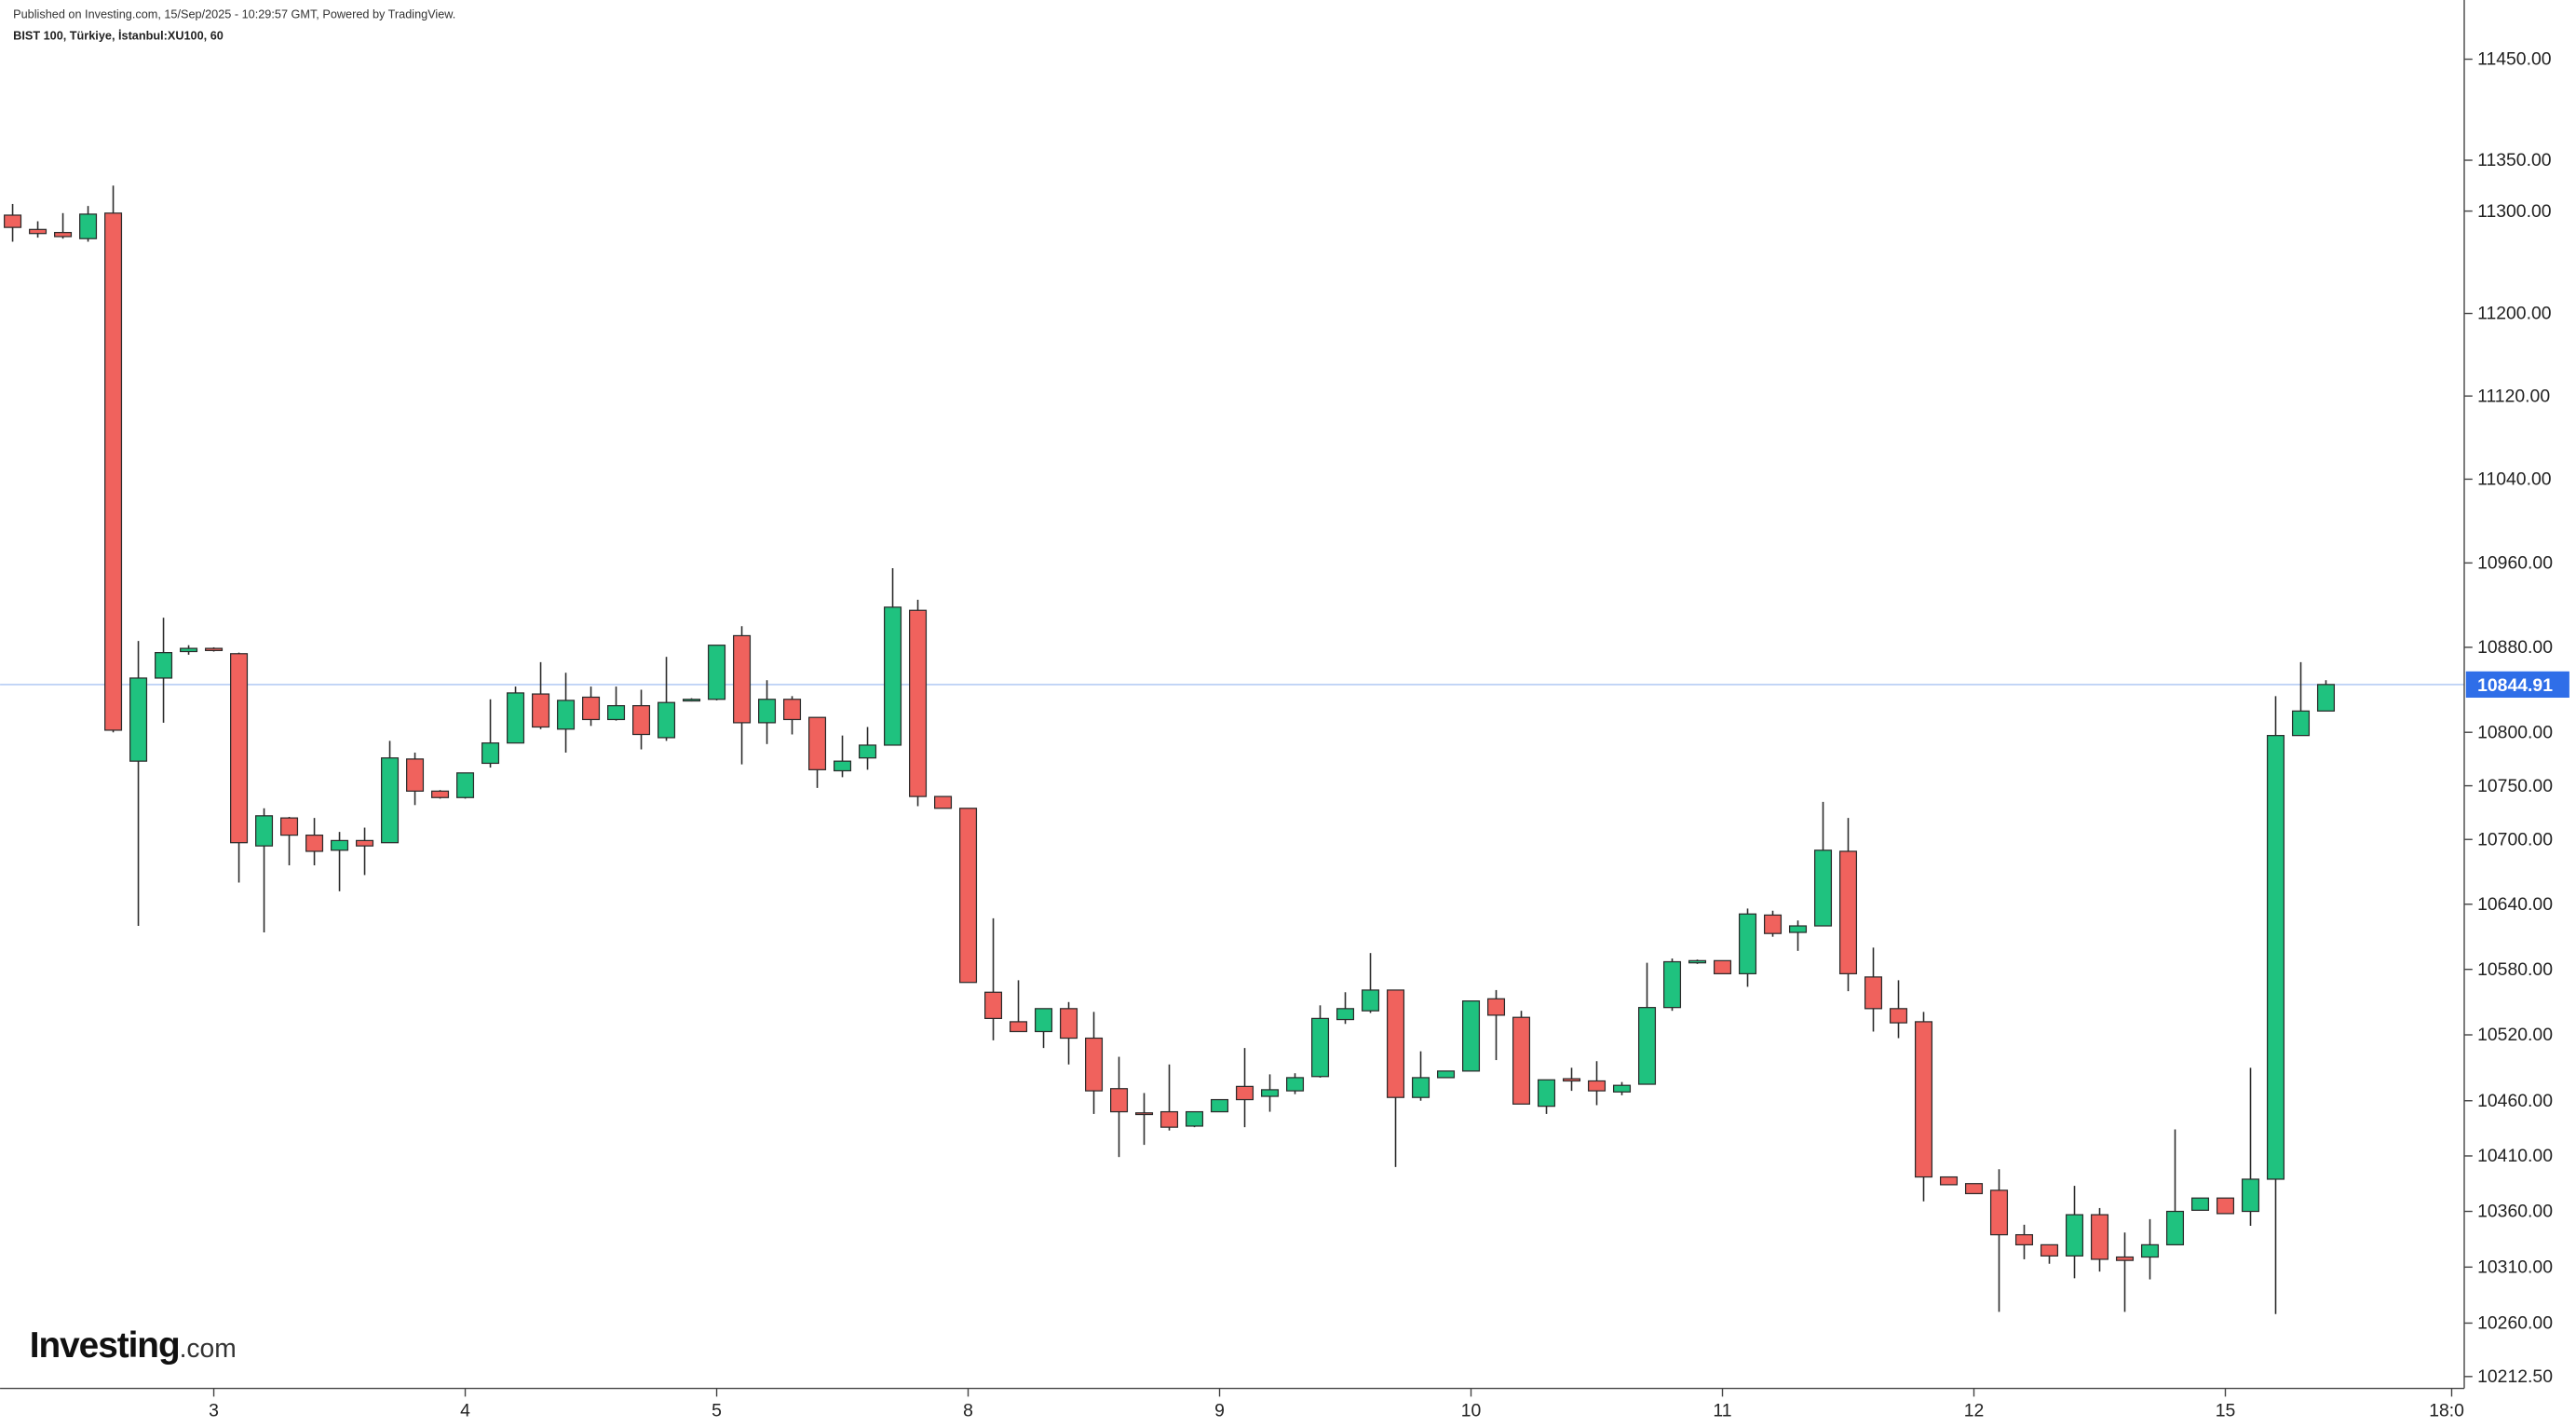  Describe the element at coordinates (2515, 969) in the screenshot. I see `y-tick-label: 10580.00` at that location.